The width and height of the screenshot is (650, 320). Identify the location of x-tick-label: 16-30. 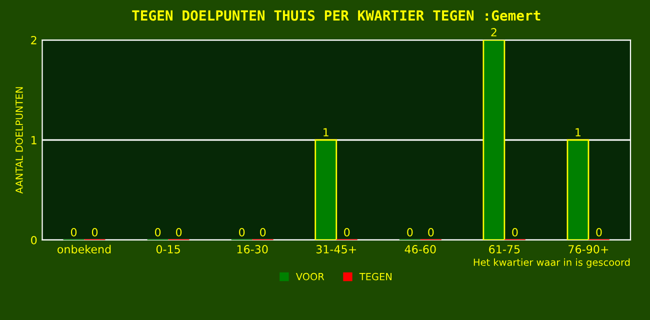
(252, 249).